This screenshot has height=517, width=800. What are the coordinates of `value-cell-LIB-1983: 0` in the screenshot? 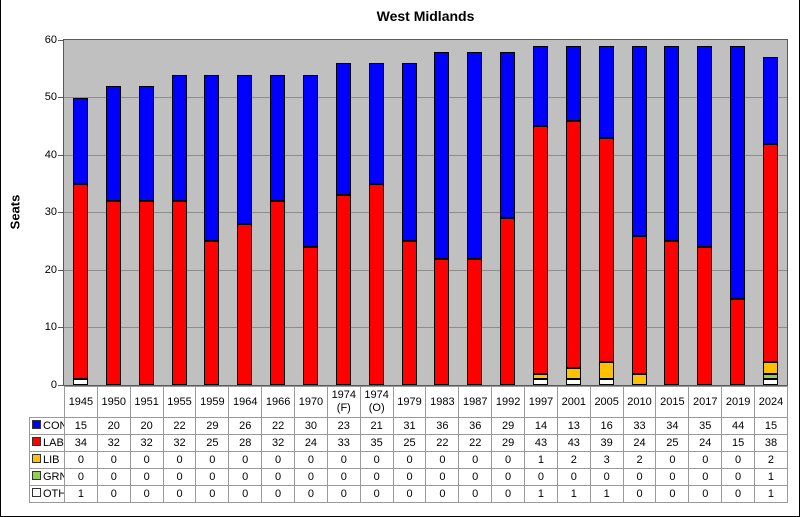 It's located at (442, 460).